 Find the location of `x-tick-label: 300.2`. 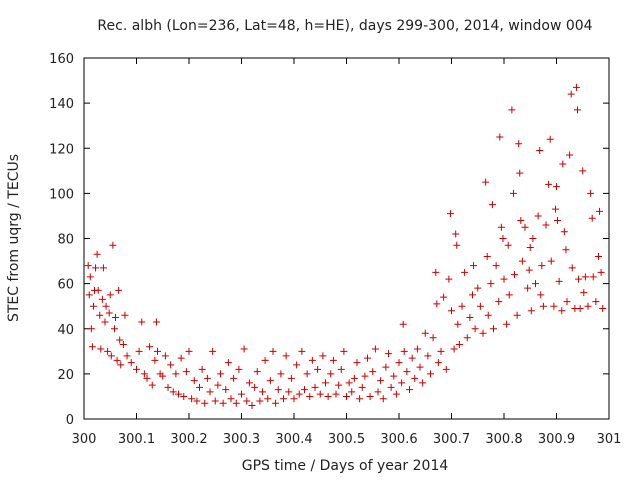

x-tick-label: 300.2 is located at coordinates (188, 439).